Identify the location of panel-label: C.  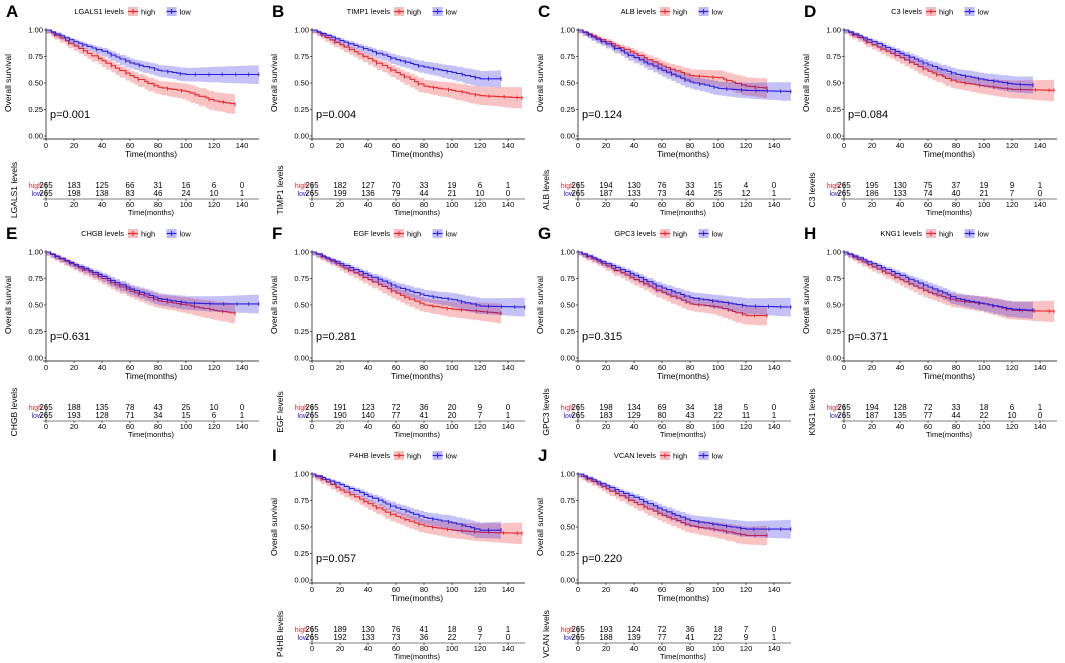
(544, 11).